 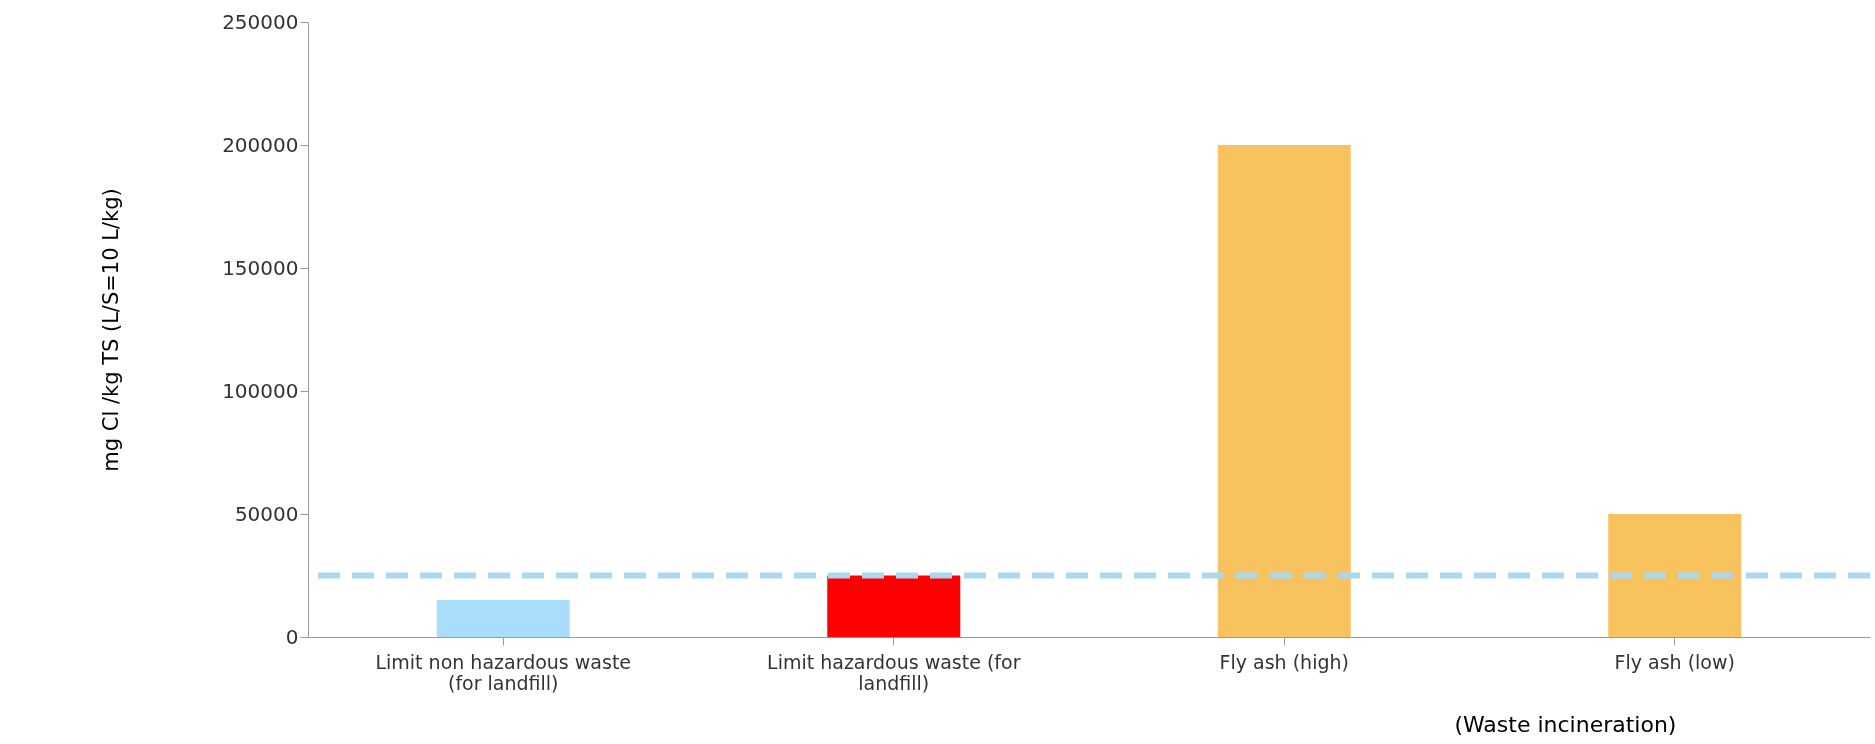 I want to click on x-tick-label: Limit hazardous waste (for landfill), so click(x=894, y=672).